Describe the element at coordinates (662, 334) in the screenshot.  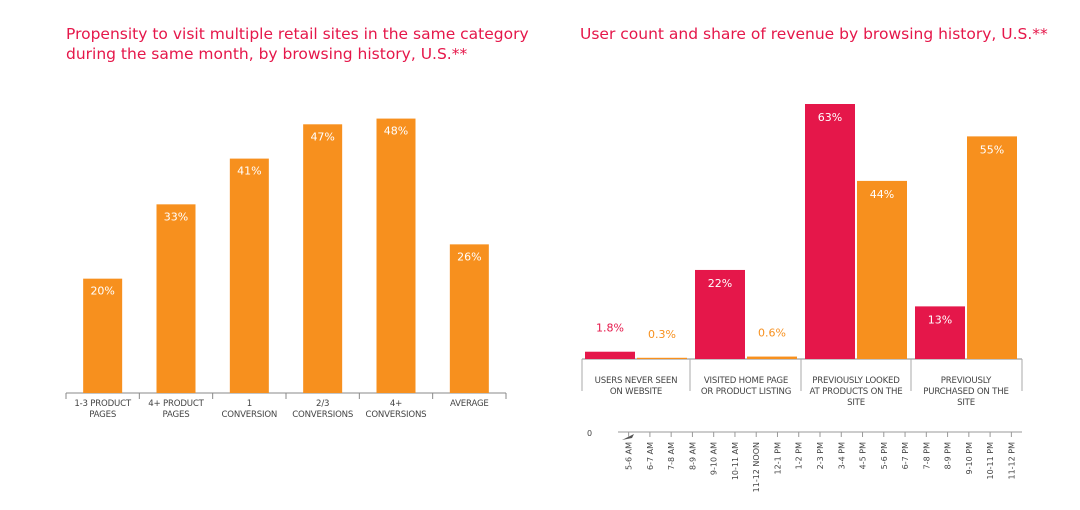
I see `chart2-value-label: 0.3%` at that location.